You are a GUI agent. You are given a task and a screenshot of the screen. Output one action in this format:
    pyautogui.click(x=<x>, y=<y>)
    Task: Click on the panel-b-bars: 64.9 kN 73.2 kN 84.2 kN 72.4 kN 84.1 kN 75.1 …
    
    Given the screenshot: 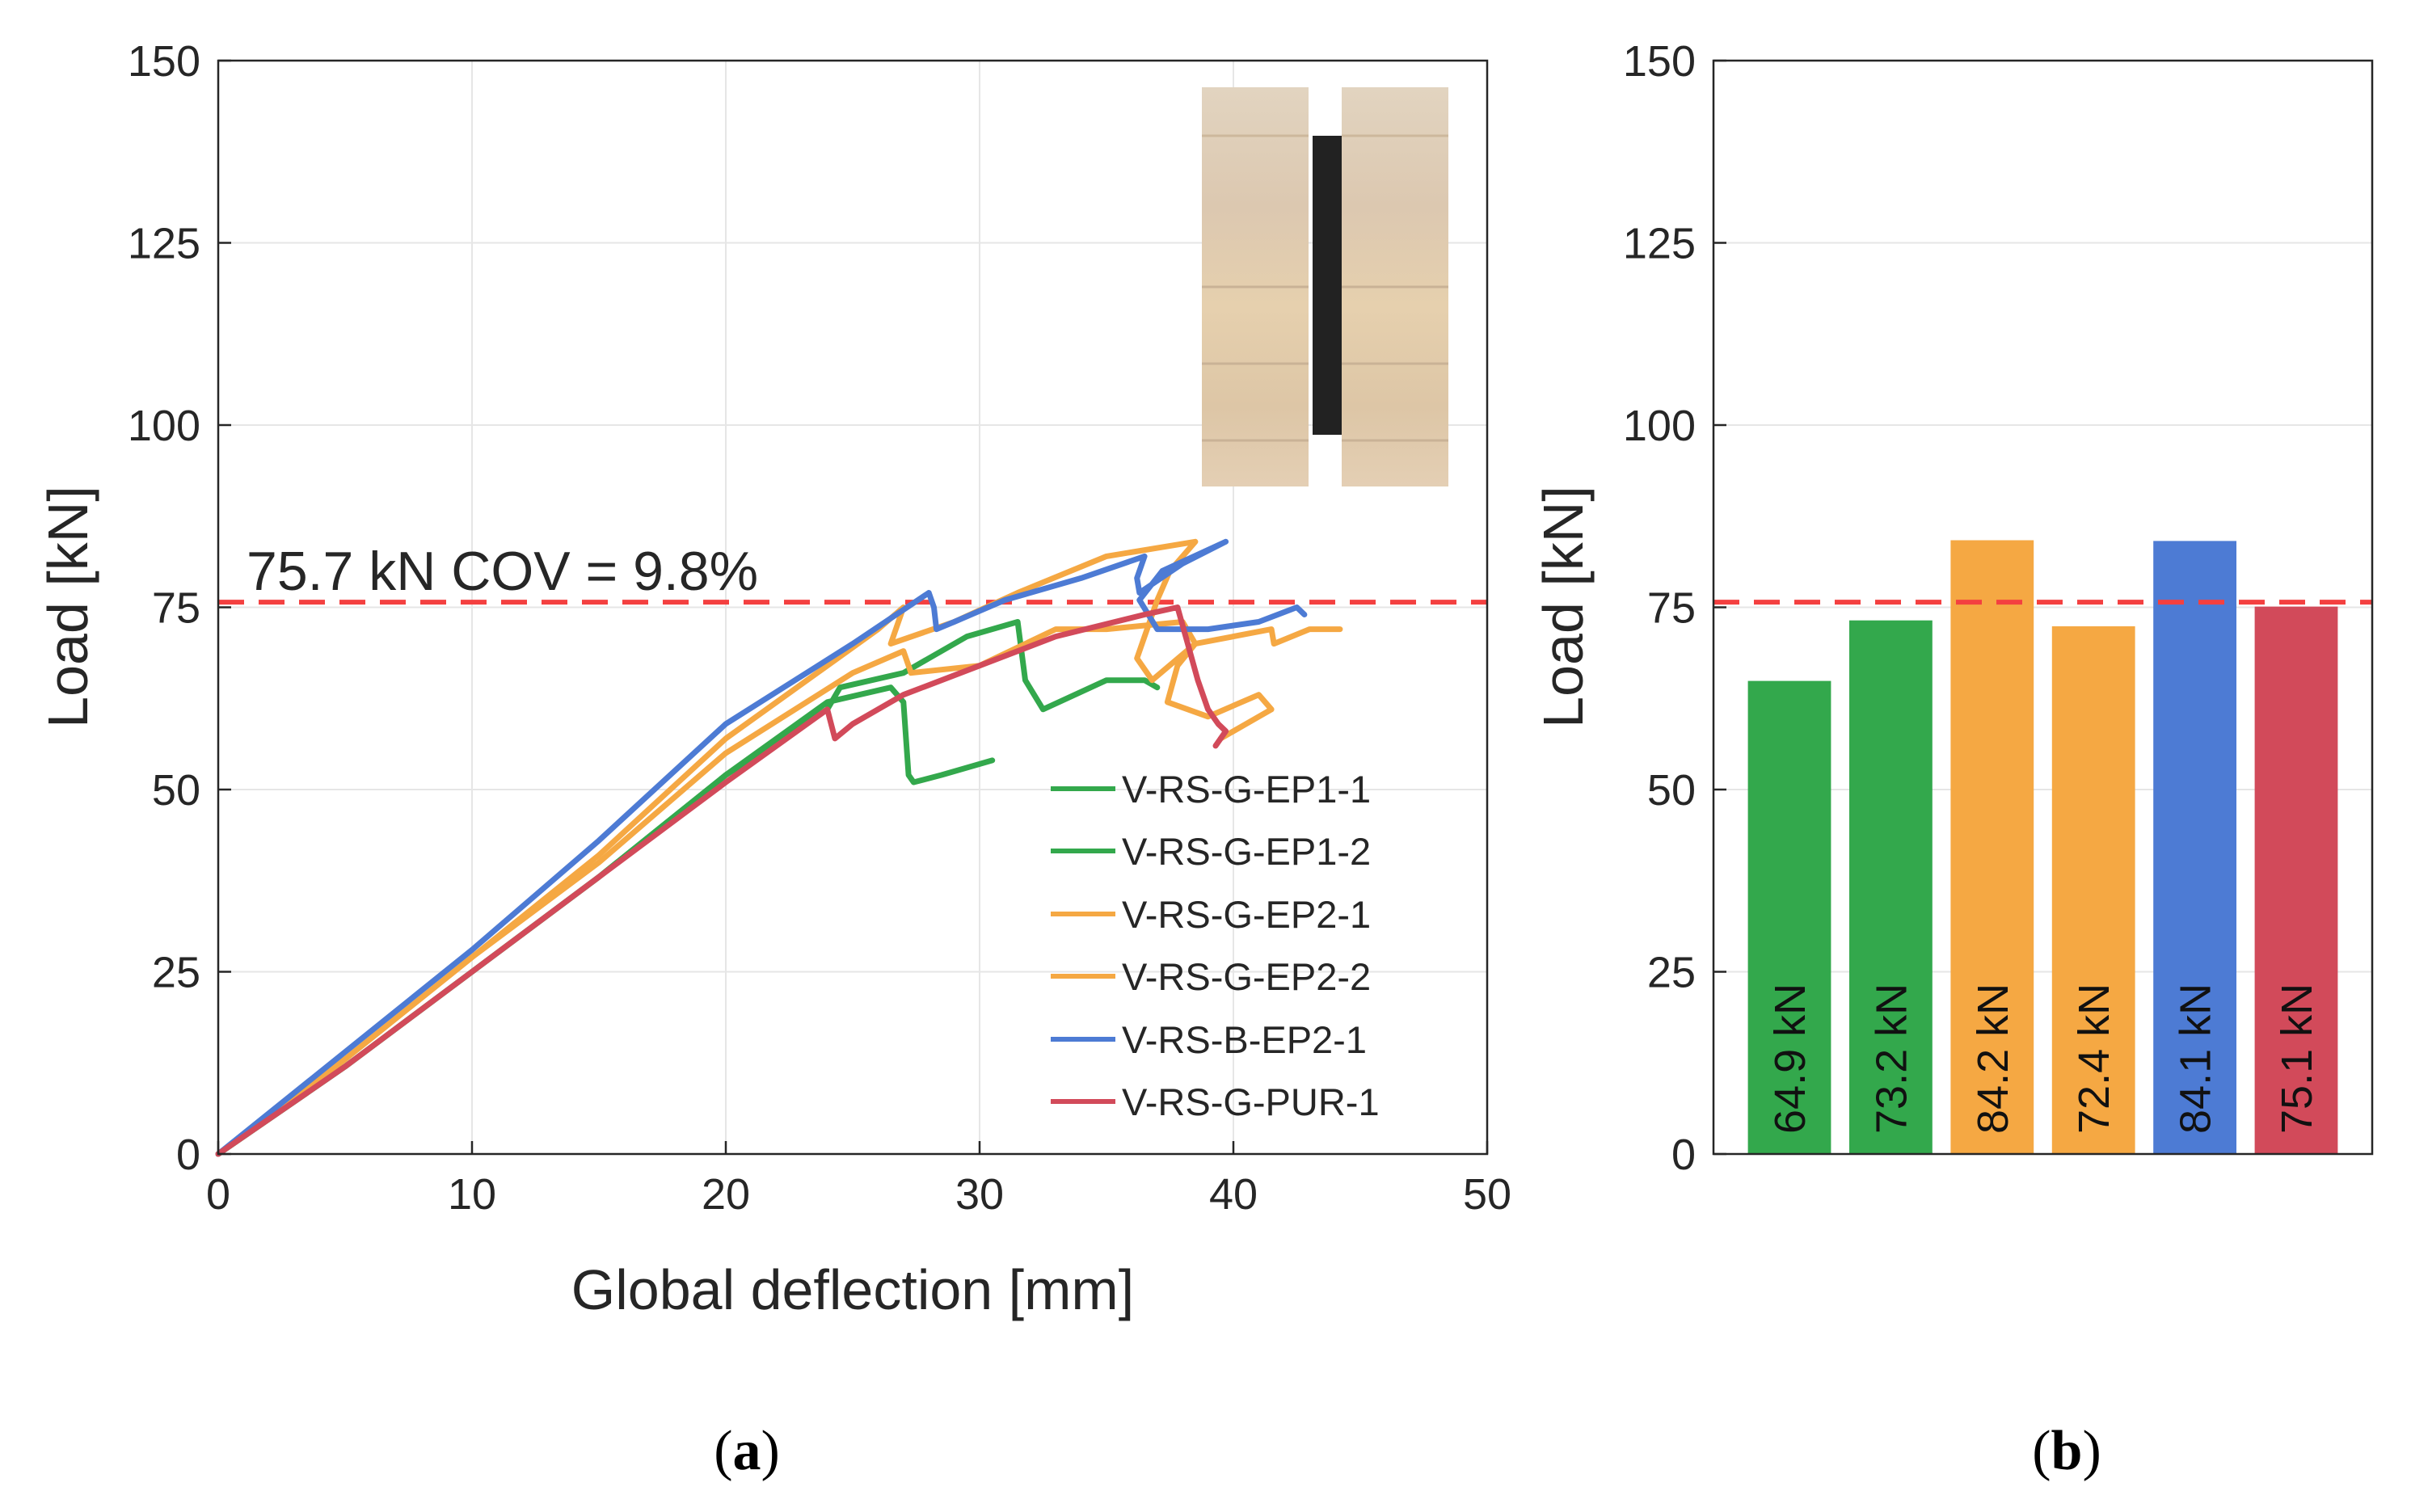 What is the action you would take?
    pyautogui.click(x=2042, y=847)
    